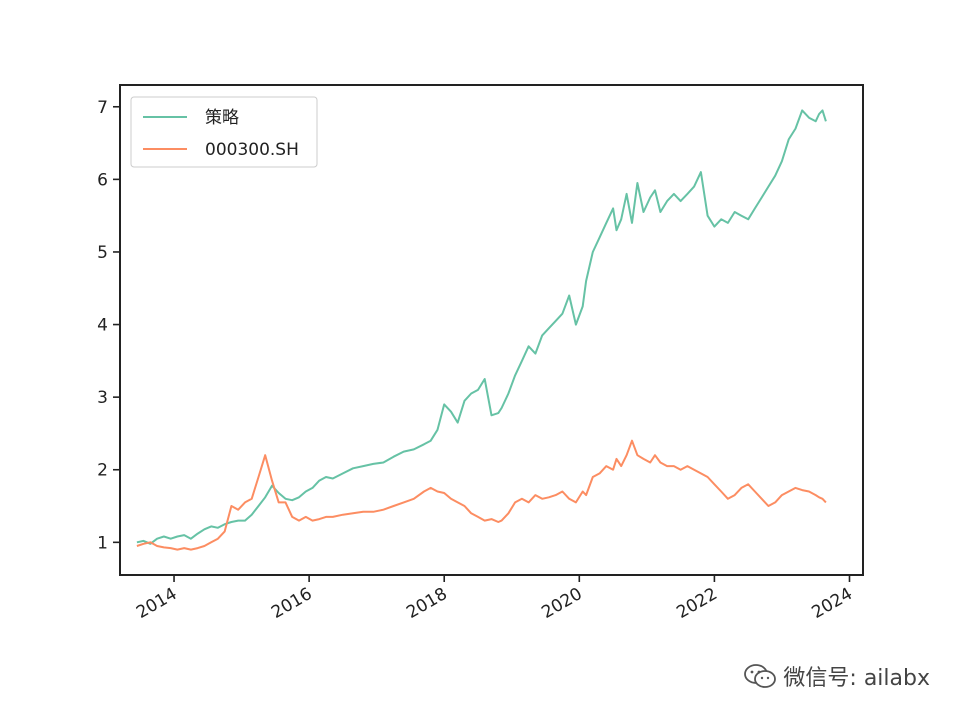  What do you see at coordinates (102, 326) in the screenshot?
I see `y-tick-label: 4` at bounding box center [102, 326].